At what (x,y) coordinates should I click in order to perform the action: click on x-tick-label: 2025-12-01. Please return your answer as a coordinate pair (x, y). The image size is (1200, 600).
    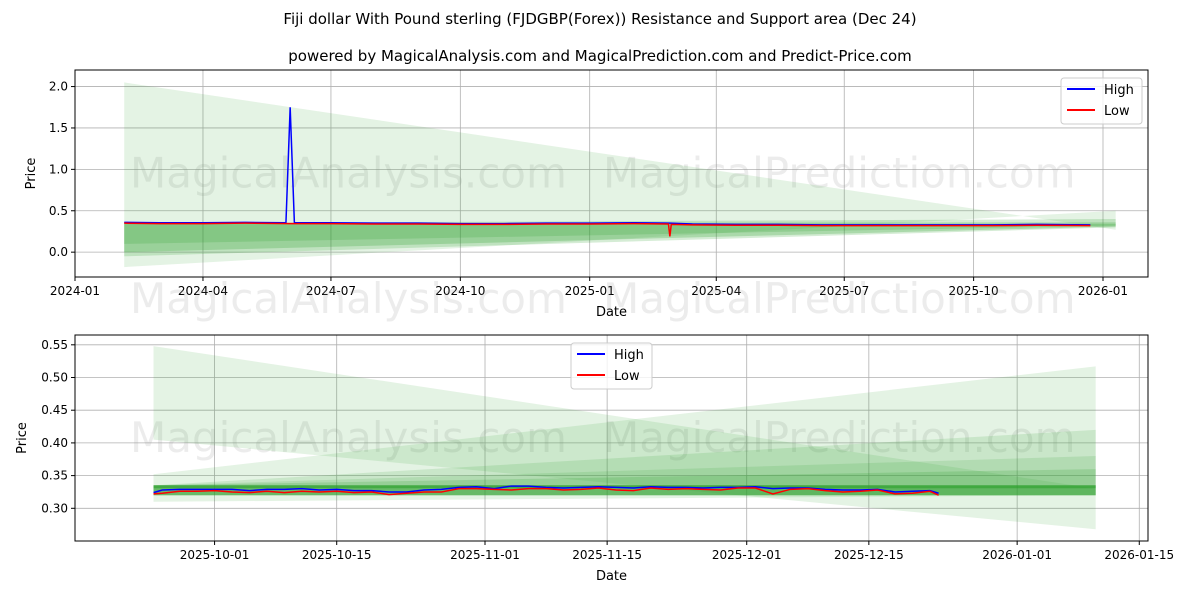
    Looking at the image, I should click on (747, 555).